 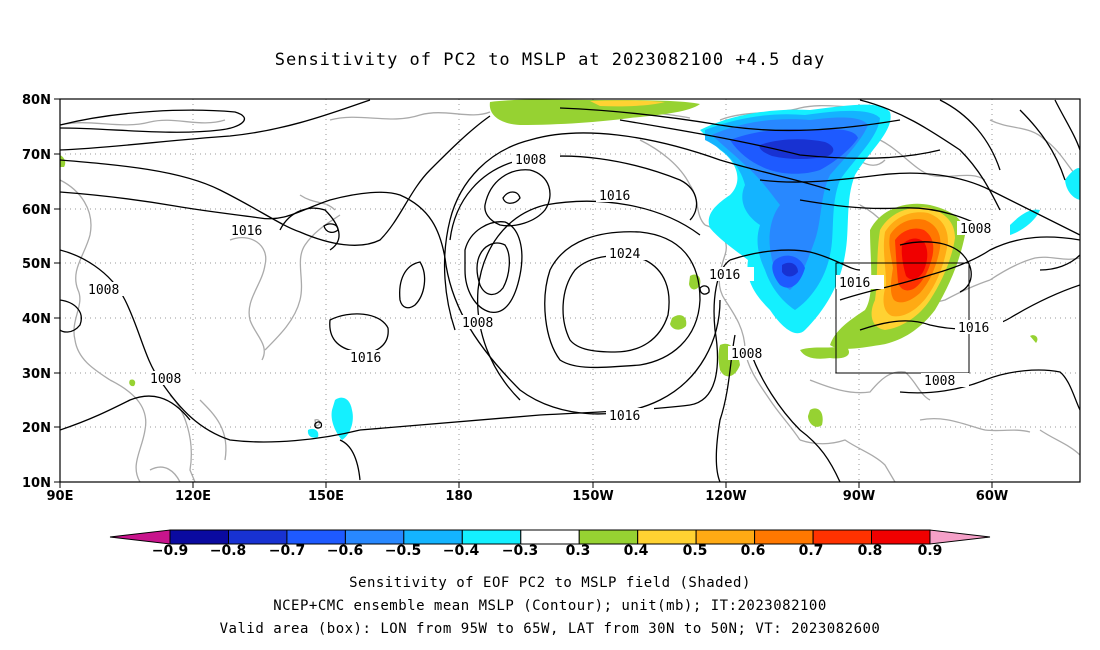 What do you see at coordinates (326, 496) in the screenshot?
I see `lon-label: 150E` at bounding box center [326, 496].